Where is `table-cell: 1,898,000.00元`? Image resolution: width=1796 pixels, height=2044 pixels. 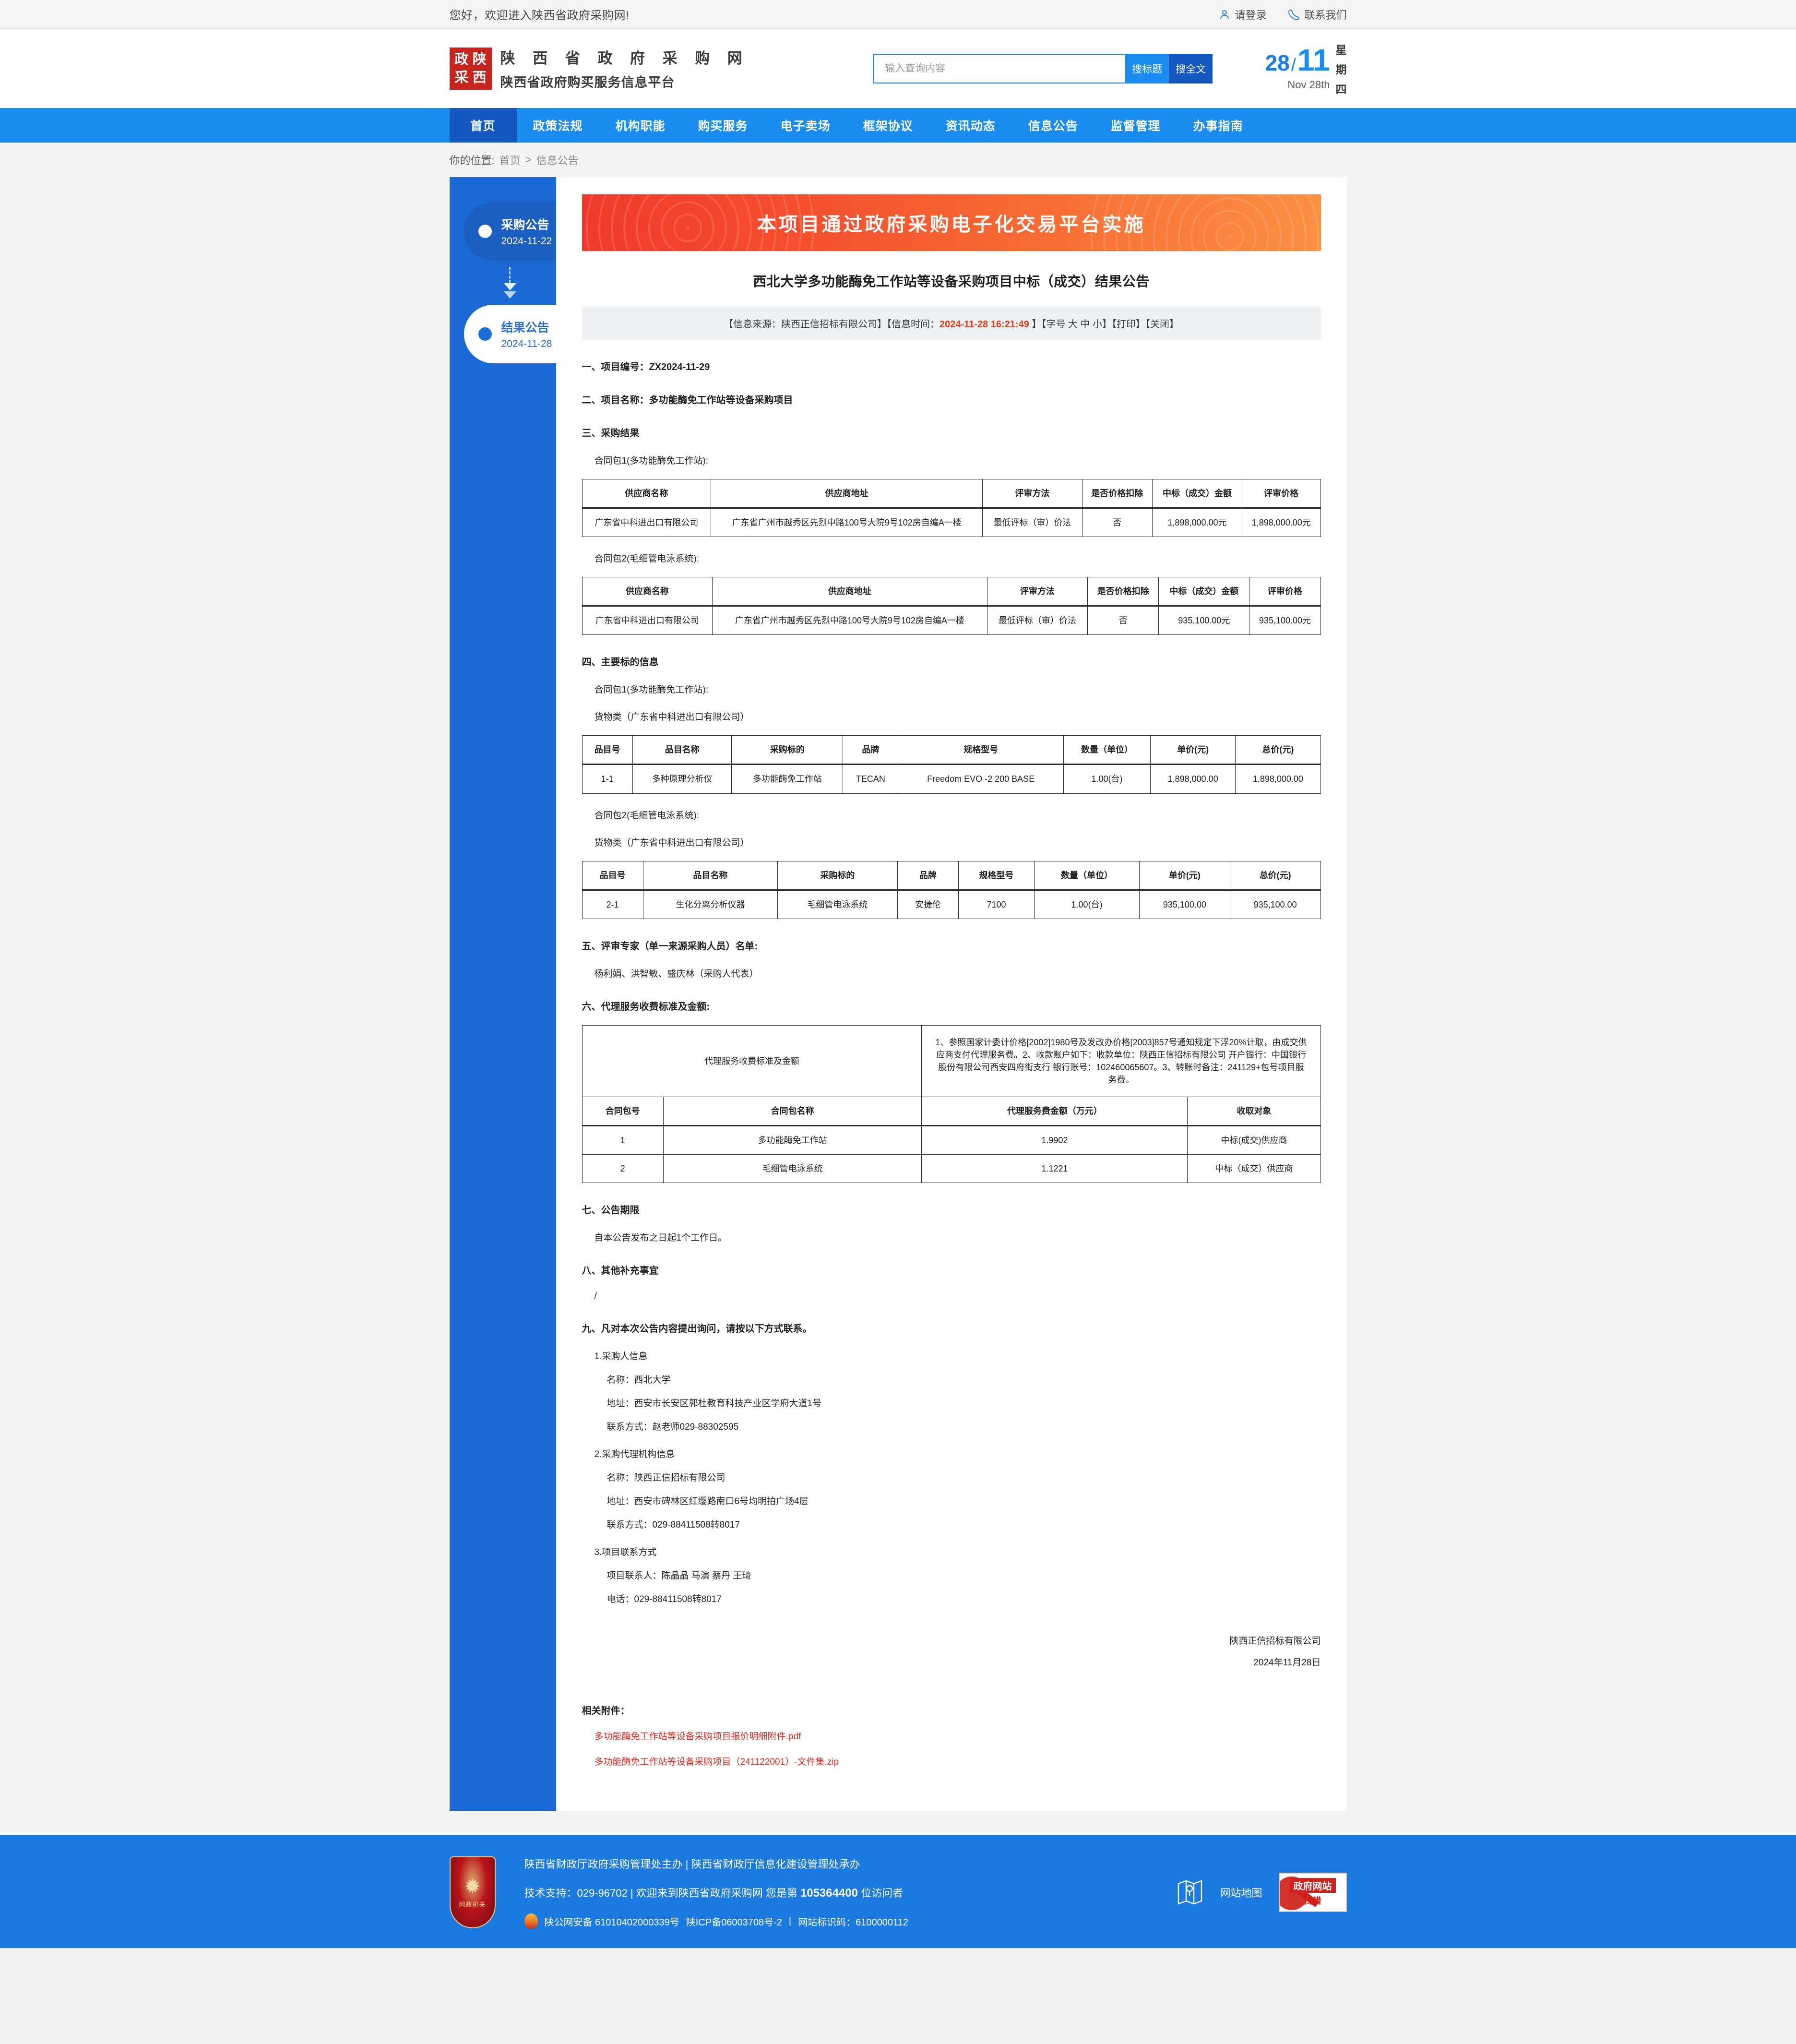
table-cell: 1,898,000.00元 is located at coordinates (1281, 523).